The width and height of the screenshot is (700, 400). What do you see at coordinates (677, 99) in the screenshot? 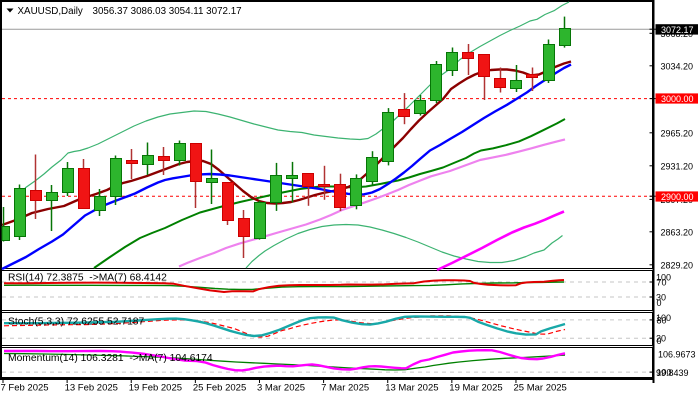
I see `svg-text: 3000.00` at bounding box center [677, 99].